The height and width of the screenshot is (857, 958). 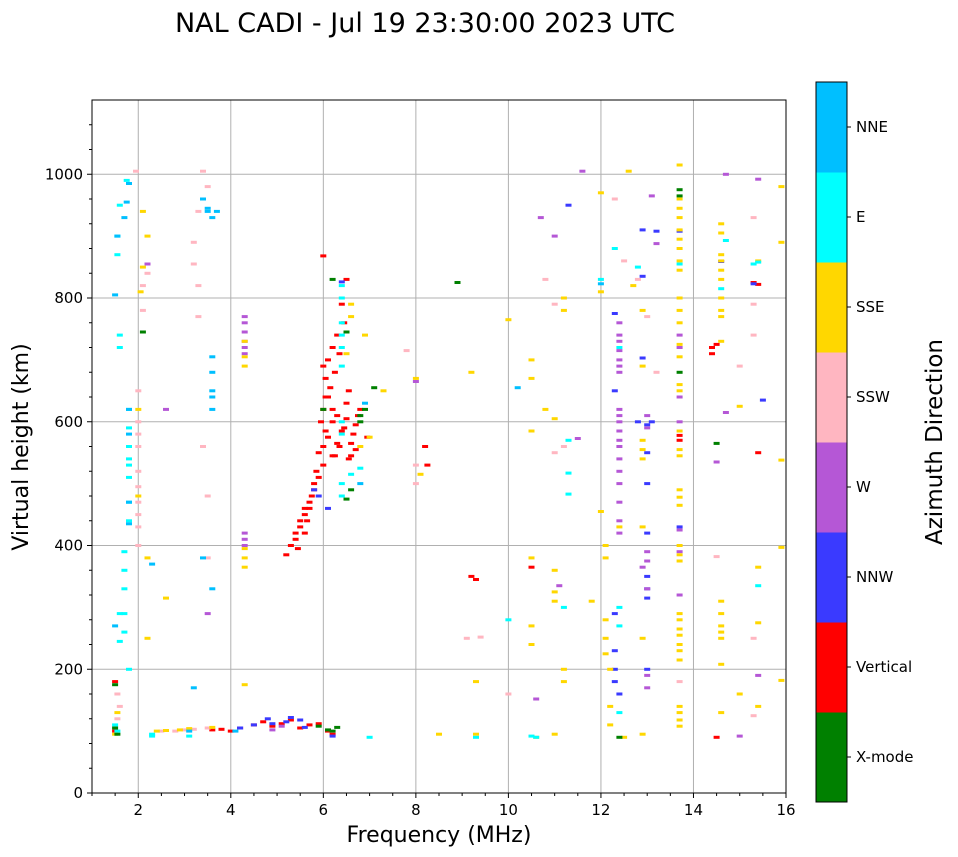 I want to click on colorbar-label: Vertical, so click(x=884, y=667).